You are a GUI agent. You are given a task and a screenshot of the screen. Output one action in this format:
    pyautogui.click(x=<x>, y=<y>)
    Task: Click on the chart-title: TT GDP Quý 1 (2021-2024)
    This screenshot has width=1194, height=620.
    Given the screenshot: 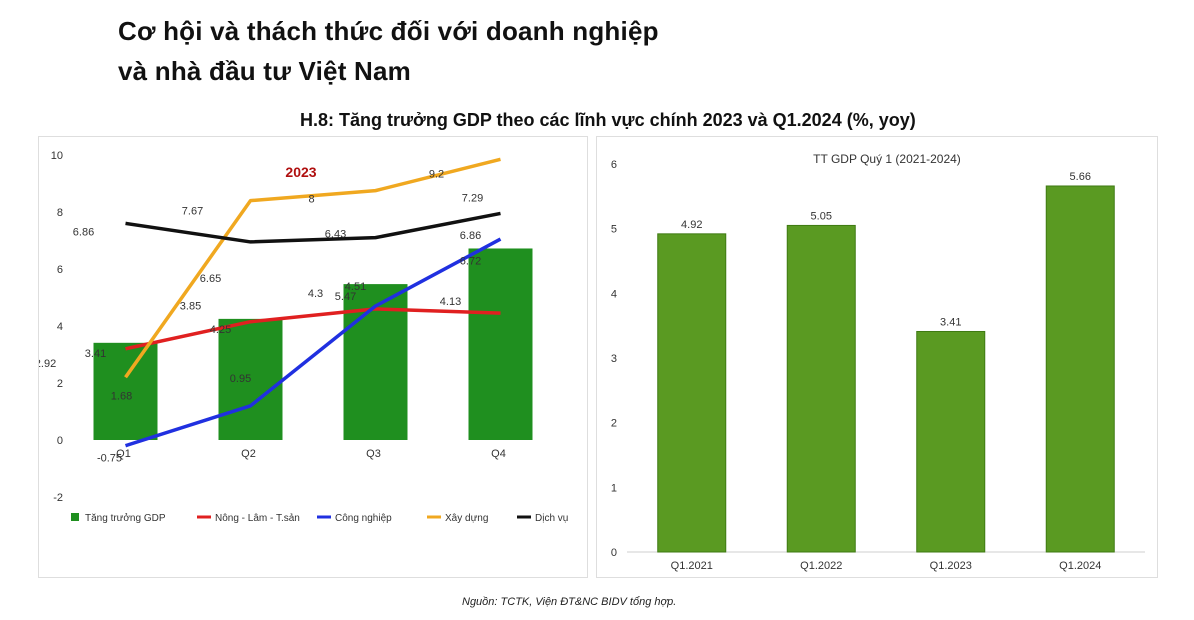 What is the action you would take?
    pyautogui.click(x=887, y=159)
    